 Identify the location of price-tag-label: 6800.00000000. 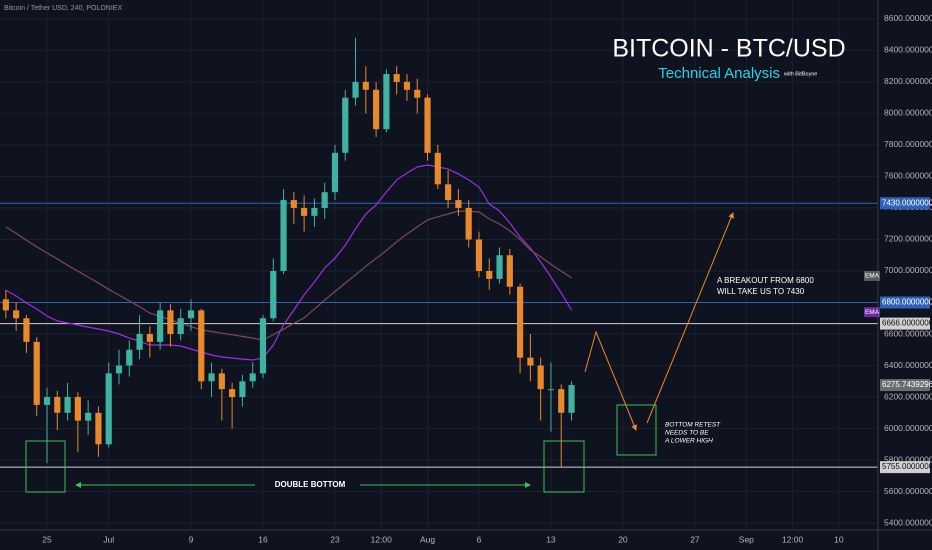
(907, 302).